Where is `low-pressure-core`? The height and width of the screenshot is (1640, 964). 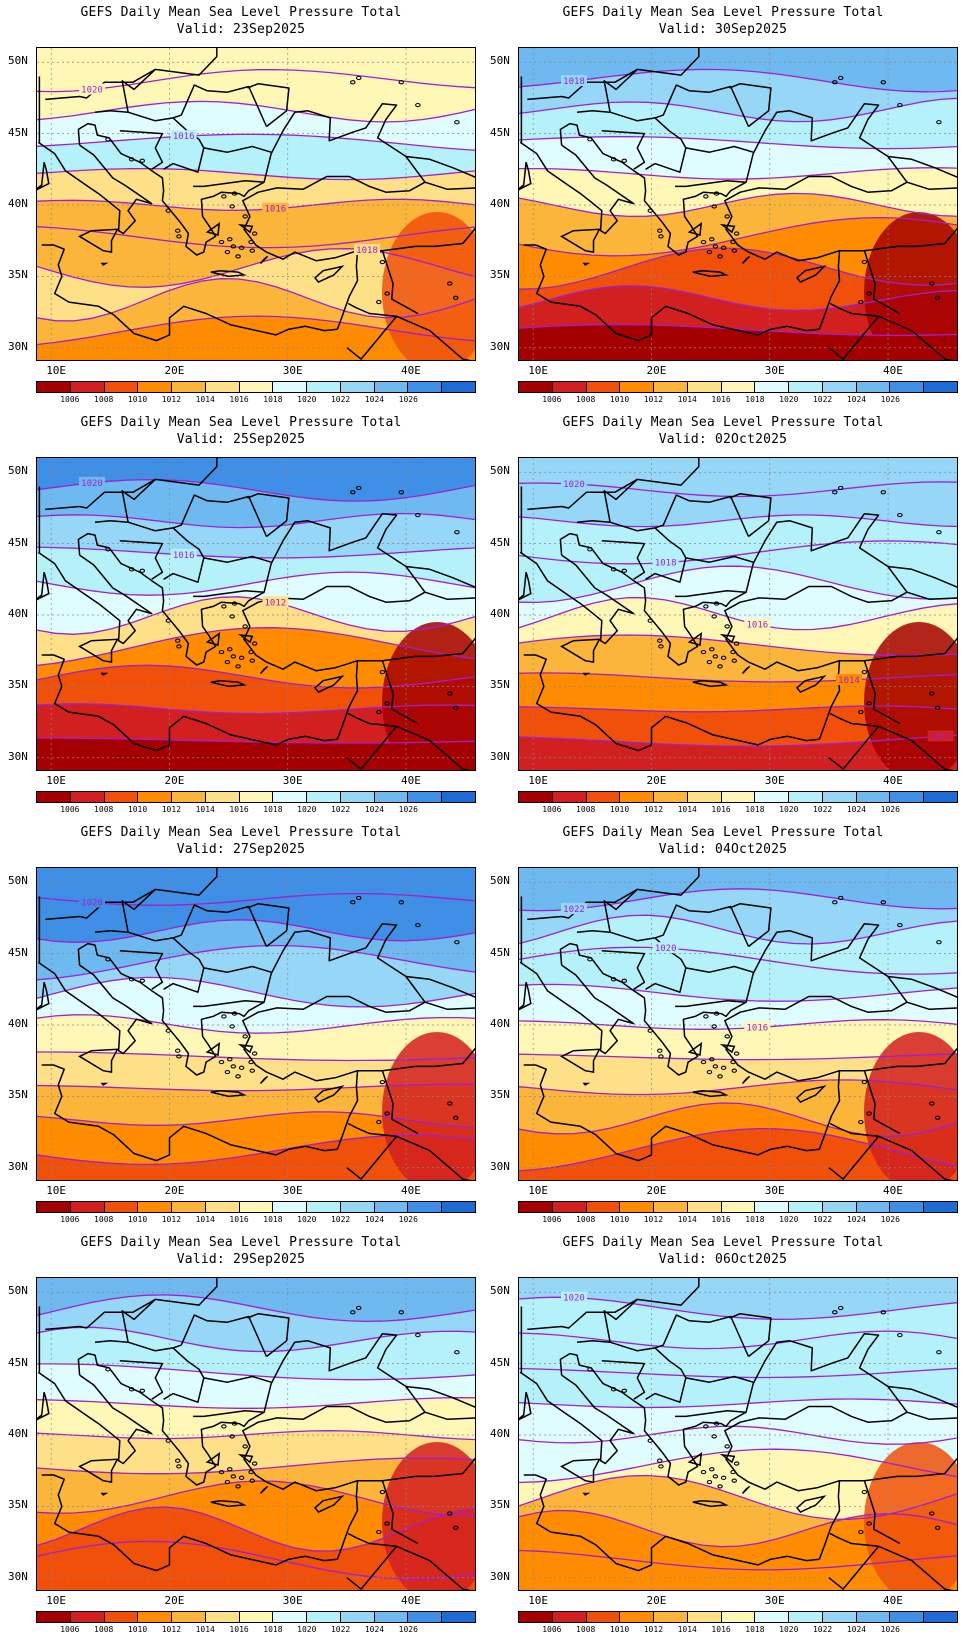 low-pressure-core is located at coordinates (428, 1516).